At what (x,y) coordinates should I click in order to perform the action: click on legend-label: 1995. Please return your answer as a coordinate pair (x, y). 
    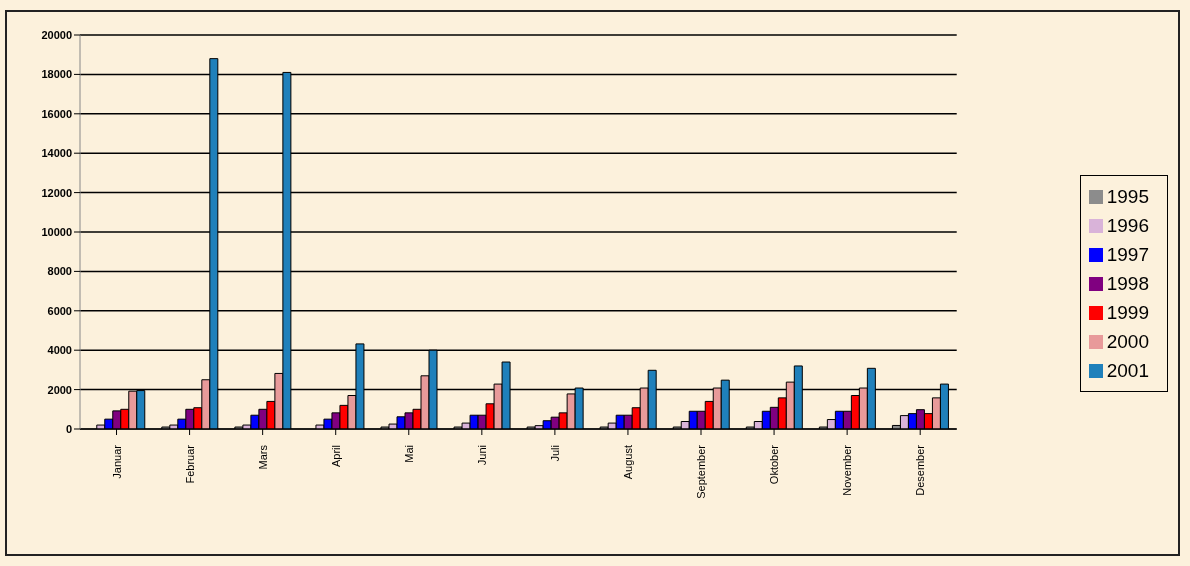
    Looking at the image, I should click on (1127, 196).